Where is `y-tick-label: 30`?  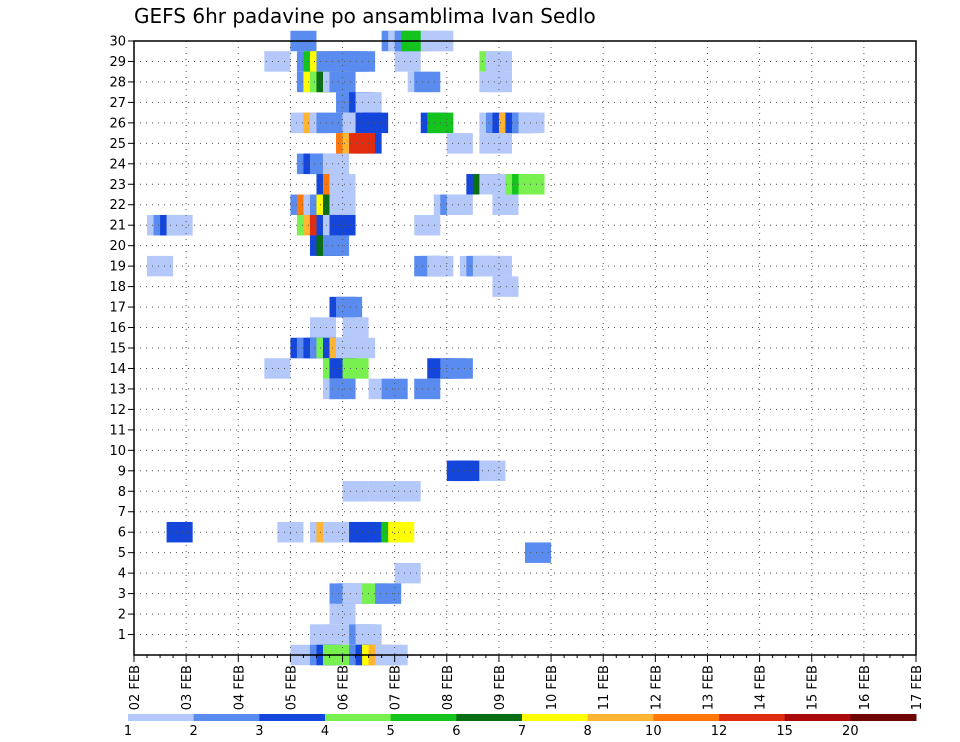
y-tick-label: 30 is located at coordinates (117, 42).